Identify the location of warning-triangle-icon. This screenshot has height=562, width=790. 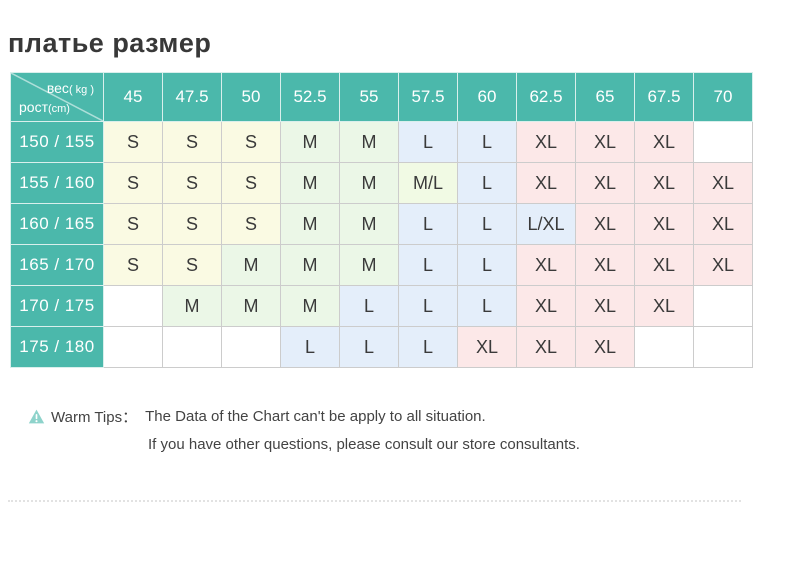
(36, 416).